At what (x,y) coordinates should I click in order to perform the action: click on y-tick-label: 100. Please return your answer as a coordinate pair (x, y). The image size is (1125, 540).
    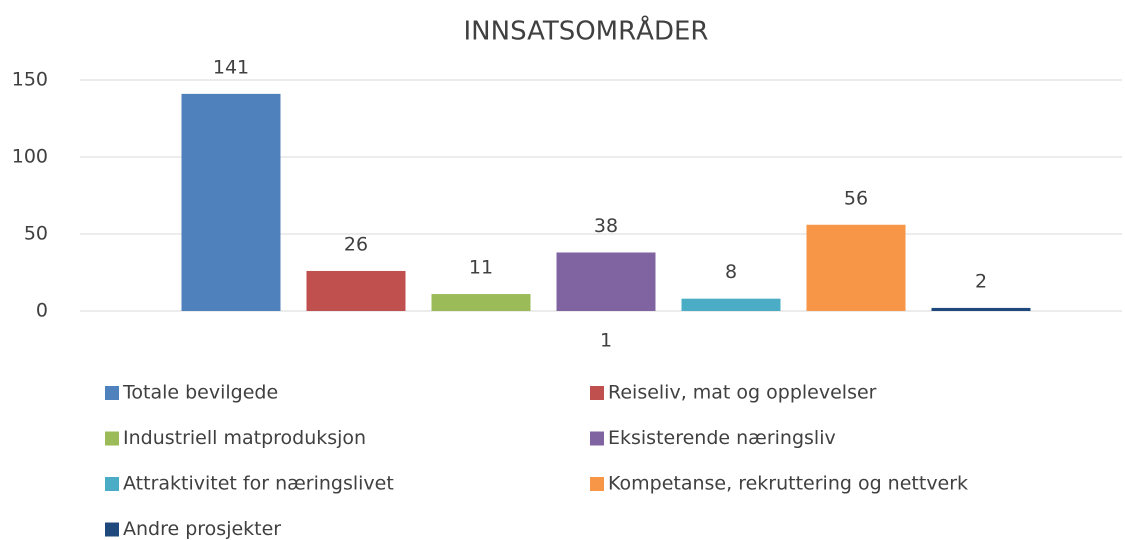
    Looking at the image, I should click on (30, 157).